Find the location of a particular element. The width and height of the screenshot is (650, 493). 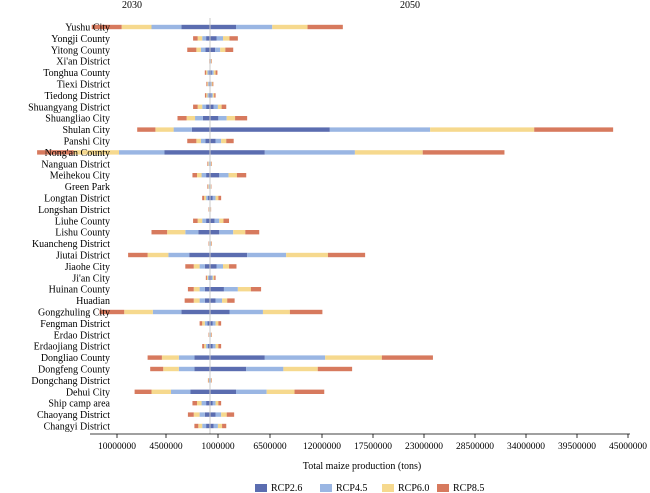

bar-2030-rcp8-5-lishu-county is located at coordinates (159, 232).